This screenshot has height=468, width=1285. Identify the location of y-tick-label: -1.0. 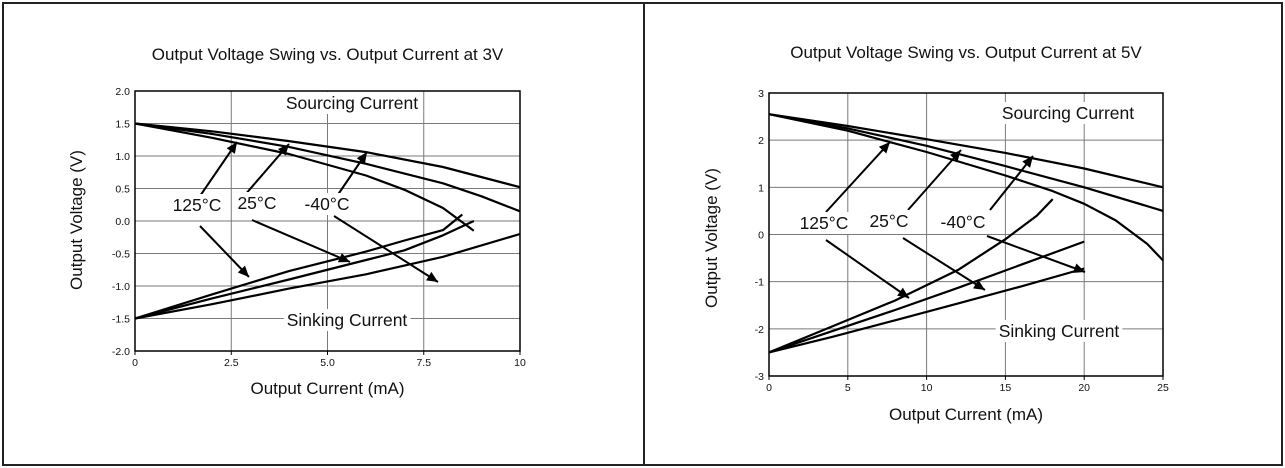
(121, 287).